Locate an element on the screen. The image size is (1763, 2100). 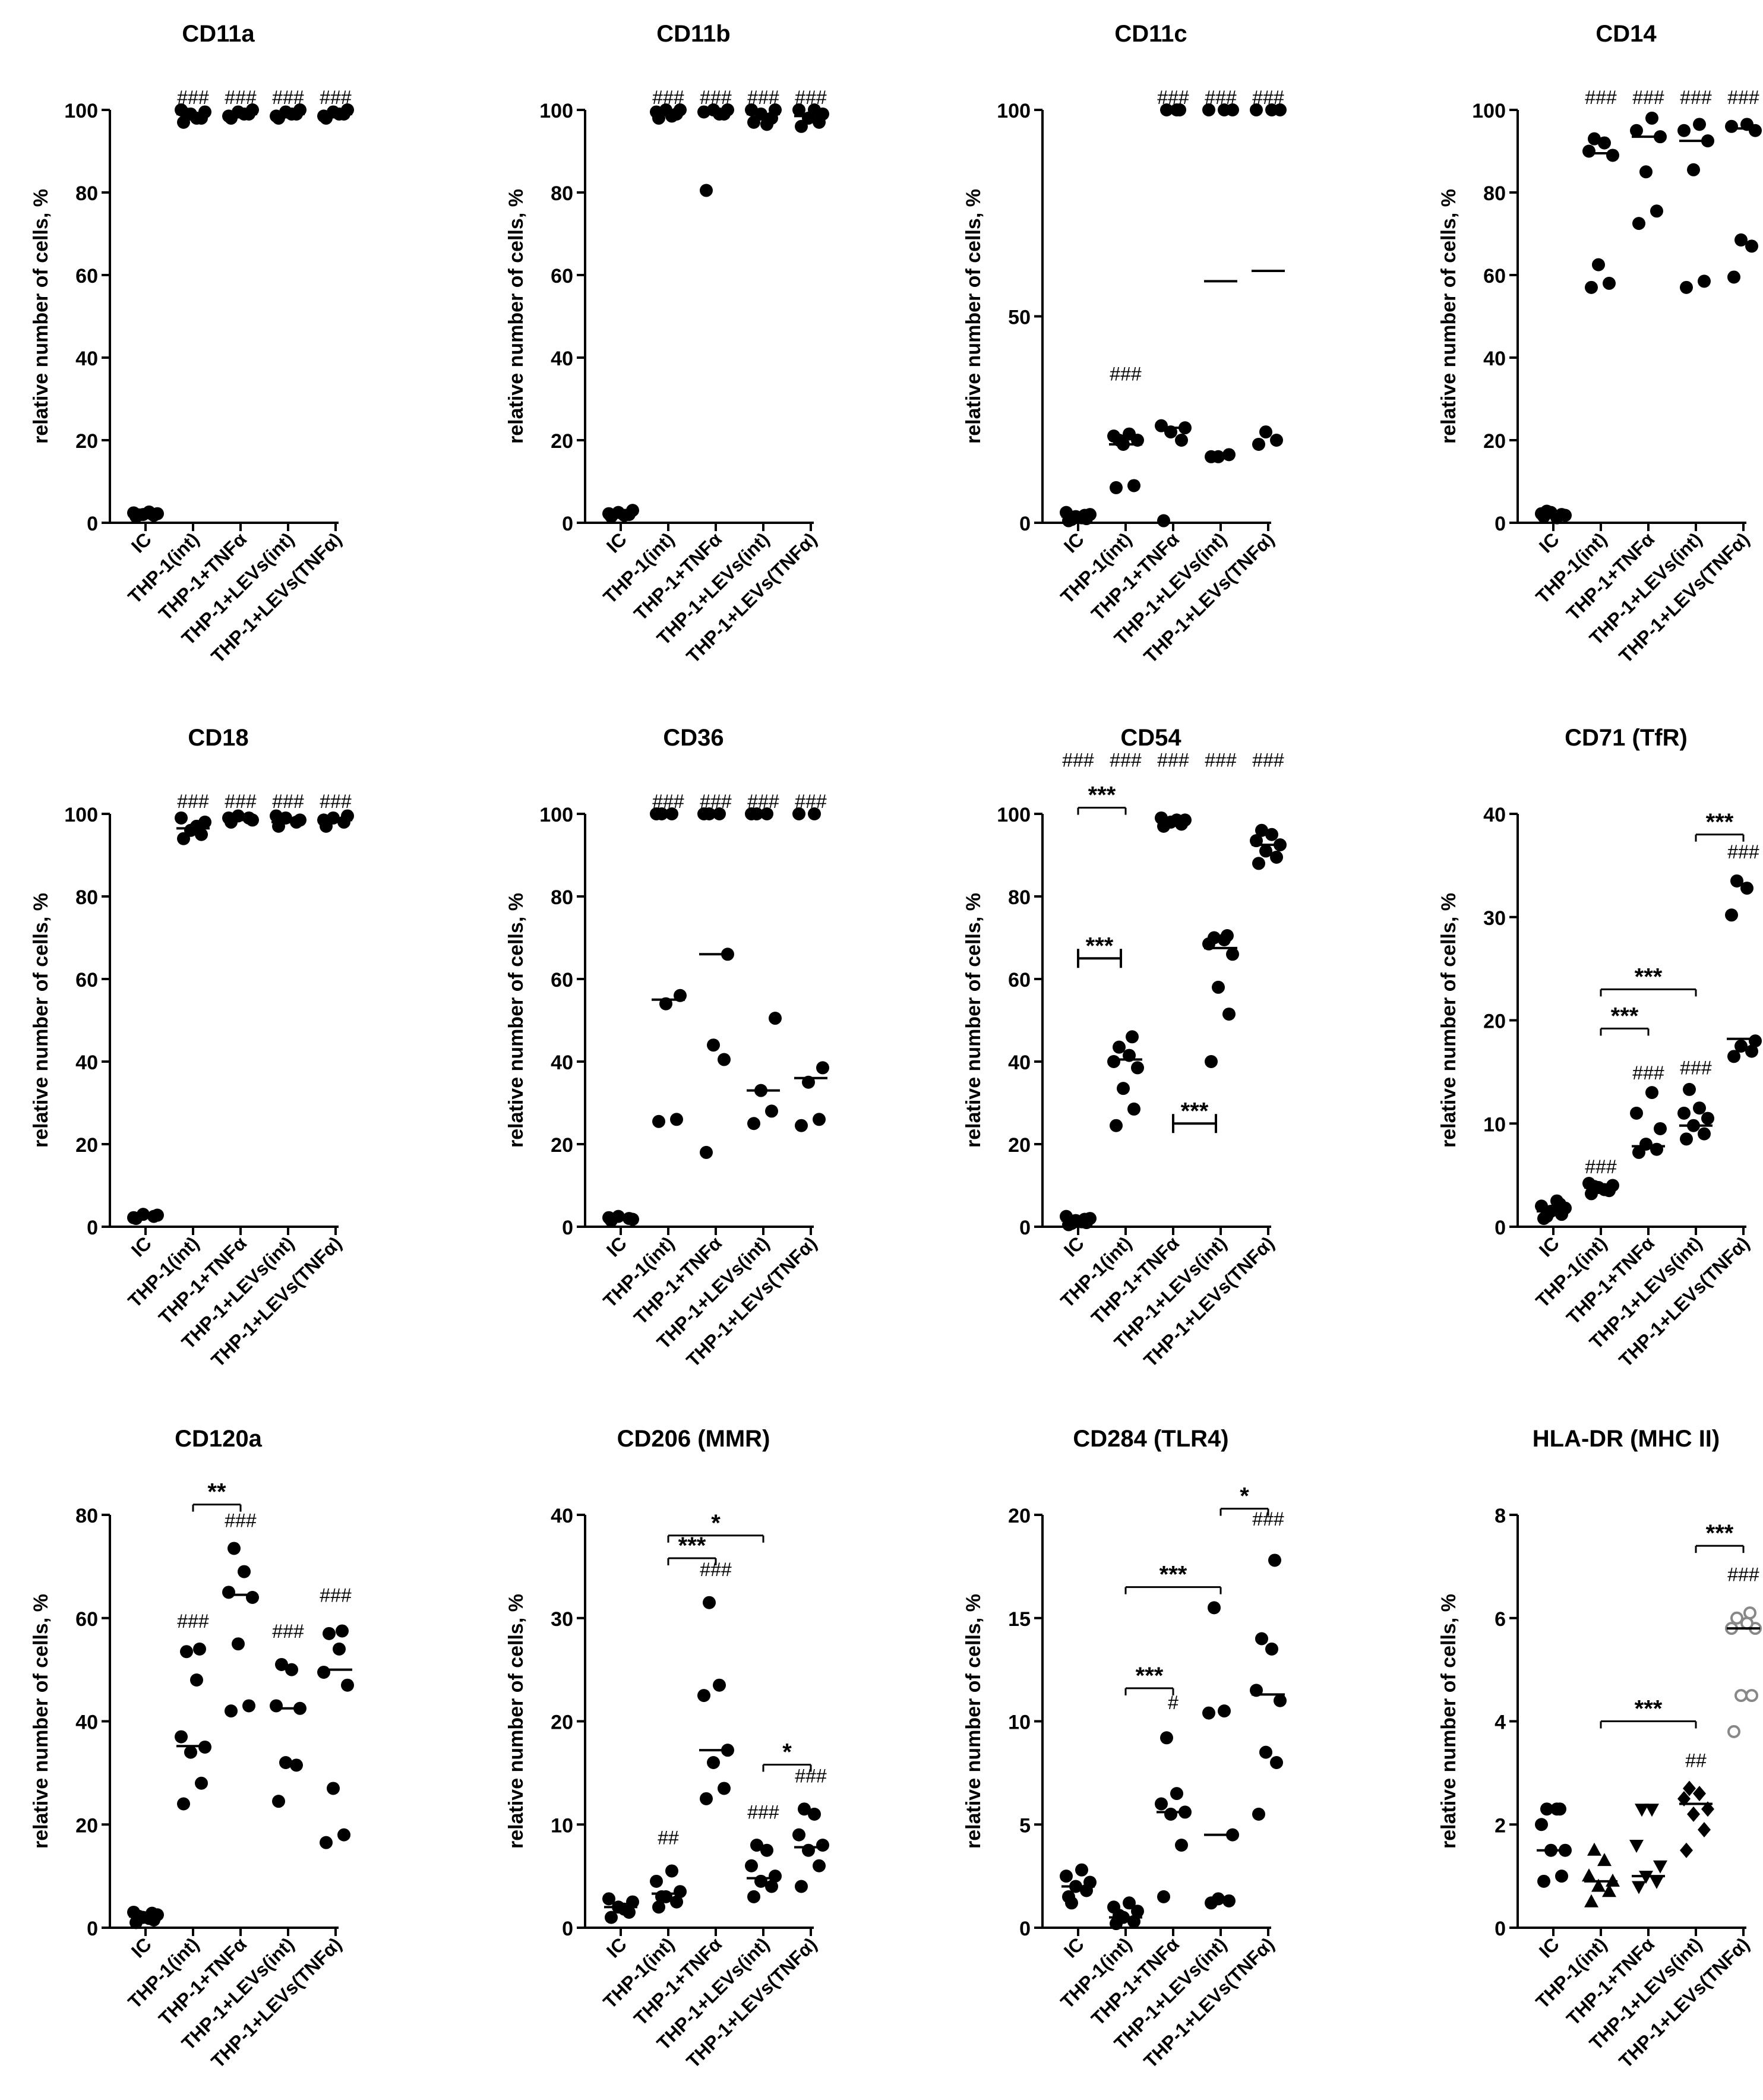
y-tick-label: 40 is located at coordinates (86, 359).